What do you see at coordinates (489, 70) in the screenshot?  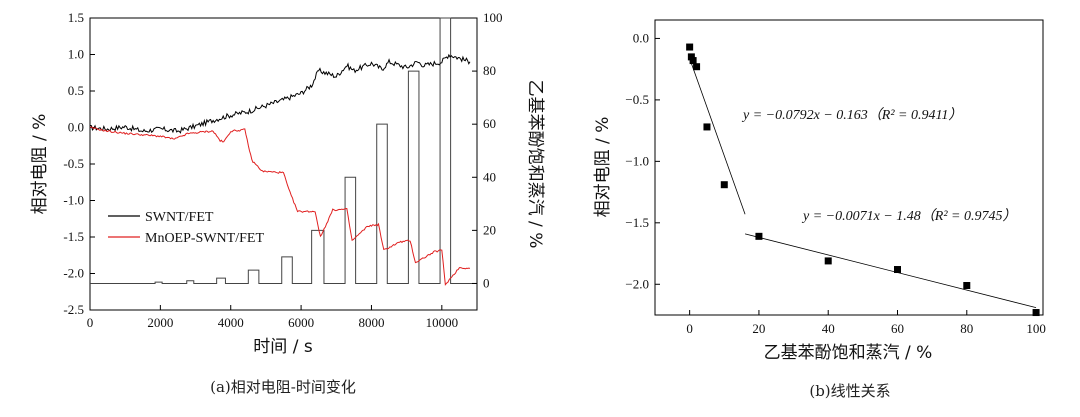 I see `y2-tick-label: 80` at bounding box center [489, 70].